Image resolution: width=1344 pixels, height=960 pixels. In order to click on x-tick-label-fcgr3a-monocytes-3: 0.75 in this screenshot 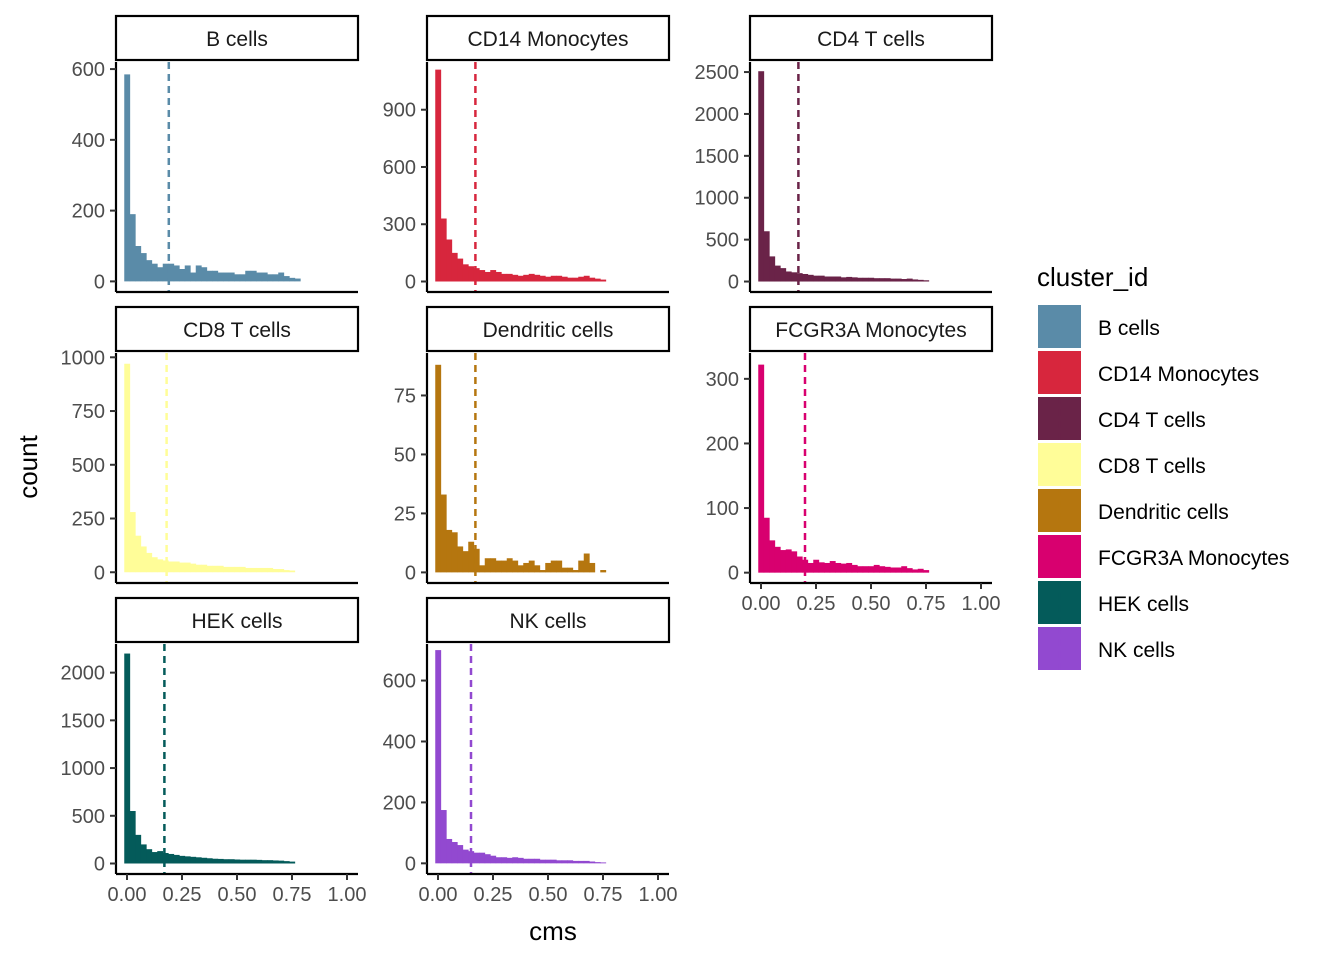, I will do `click(926, 604)`.